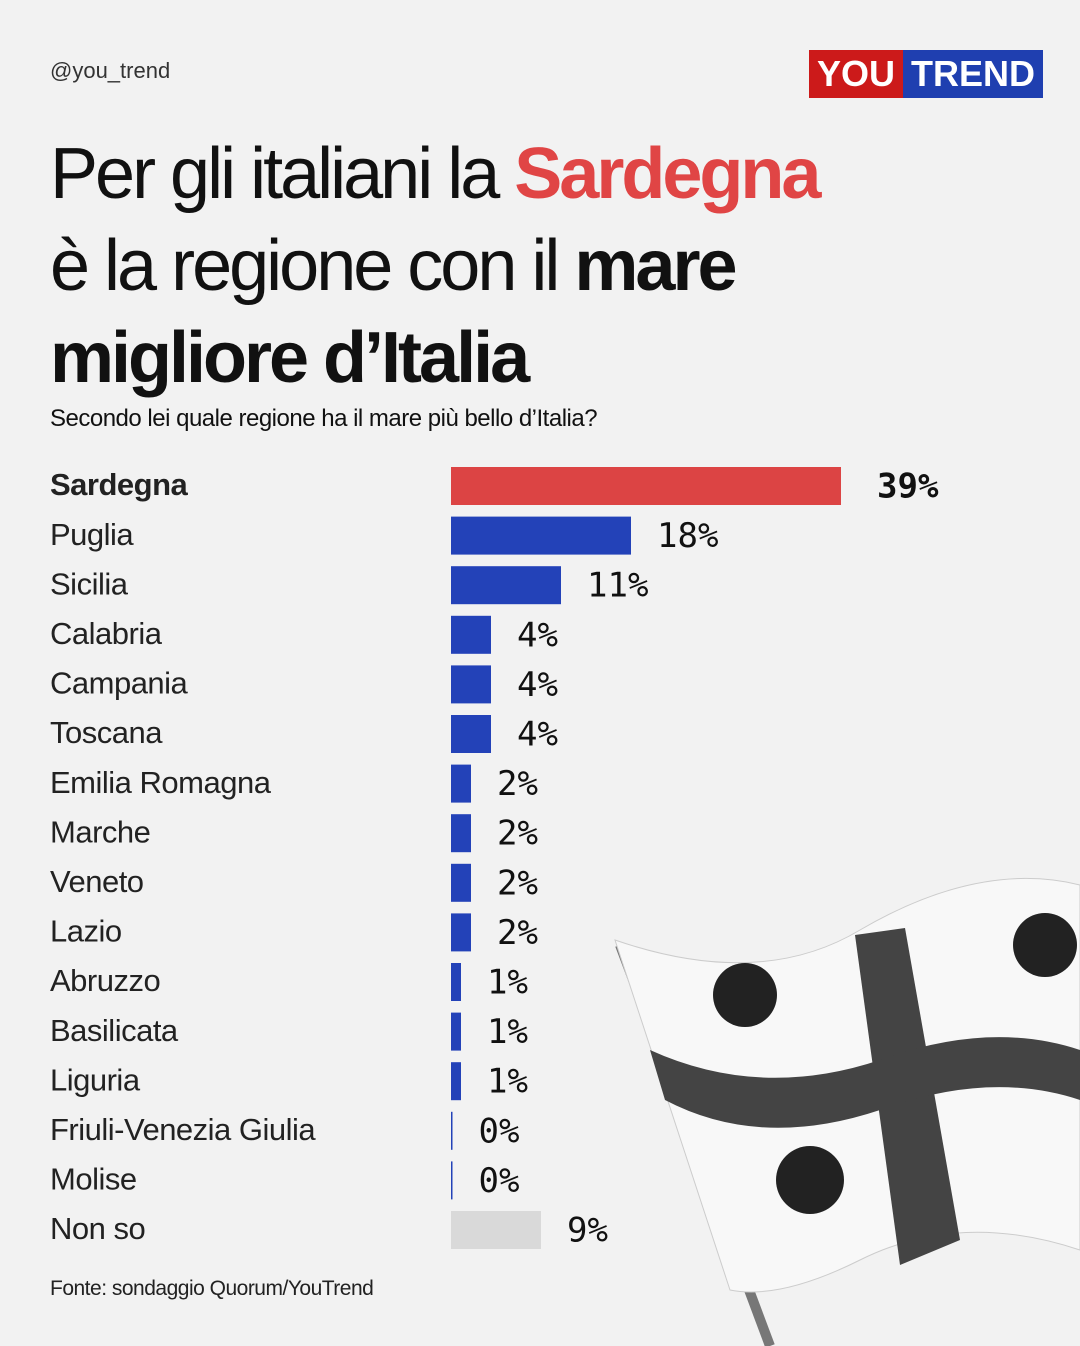 The image size is (1080, 1346). Describe the element at coordinates (973, 74) in the screenshot. I see `logo-part: TREND` at that location.